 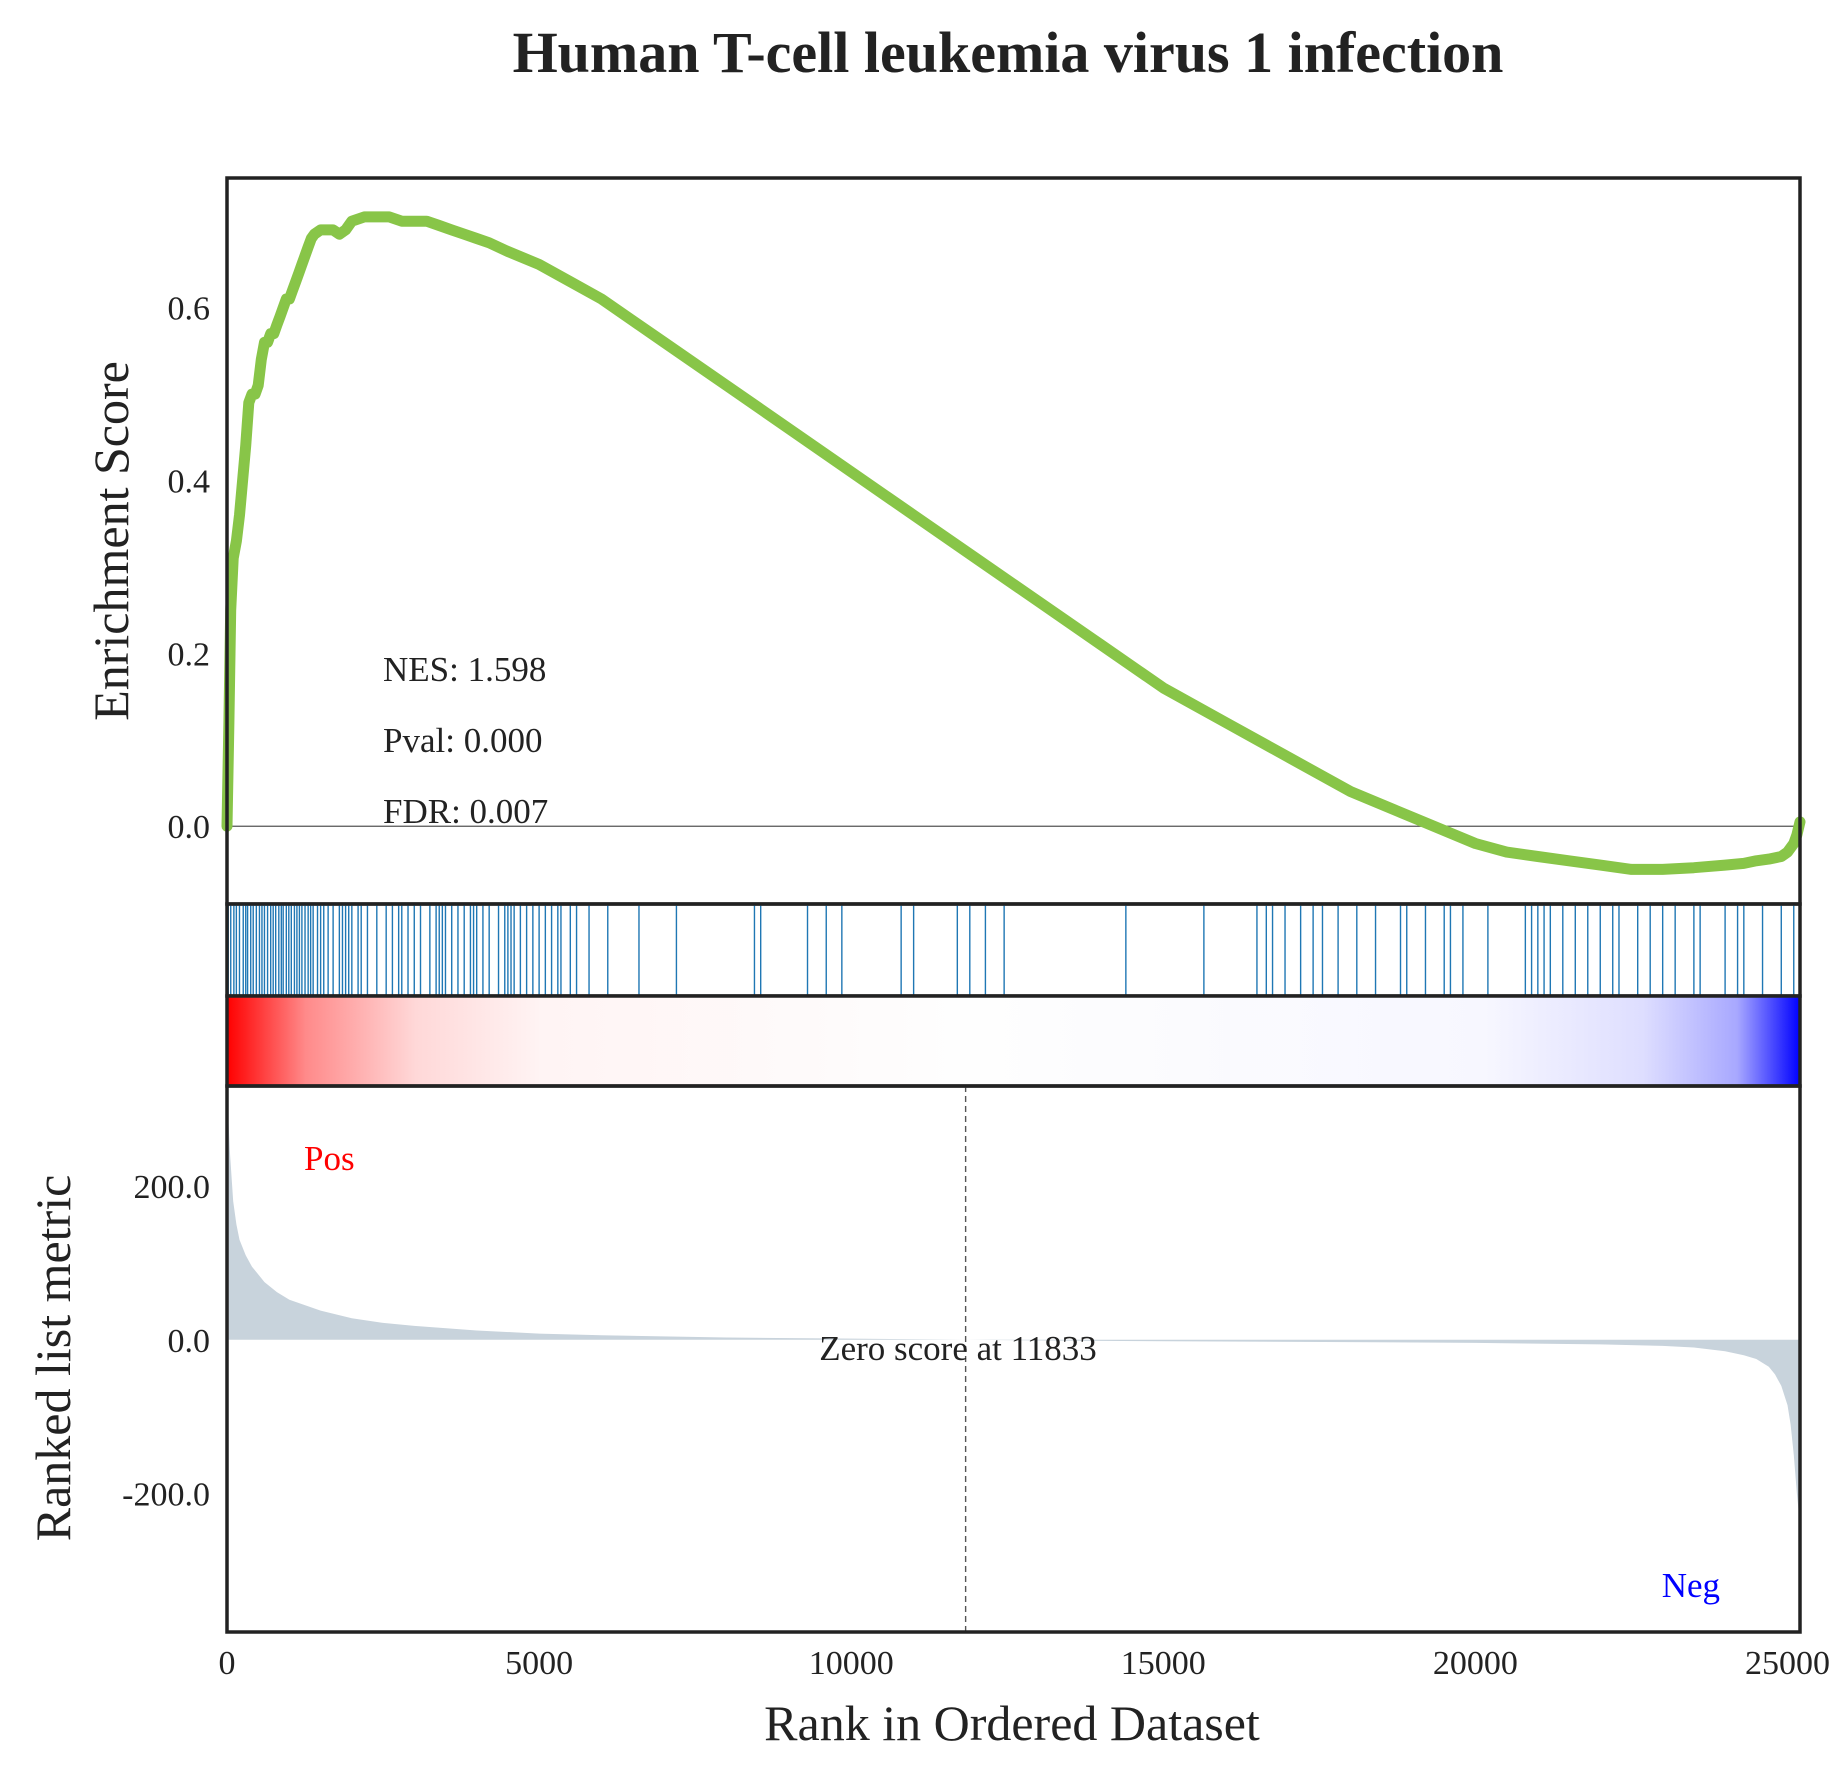 I want to click on hits-frame, so click(x=1013, y=950).